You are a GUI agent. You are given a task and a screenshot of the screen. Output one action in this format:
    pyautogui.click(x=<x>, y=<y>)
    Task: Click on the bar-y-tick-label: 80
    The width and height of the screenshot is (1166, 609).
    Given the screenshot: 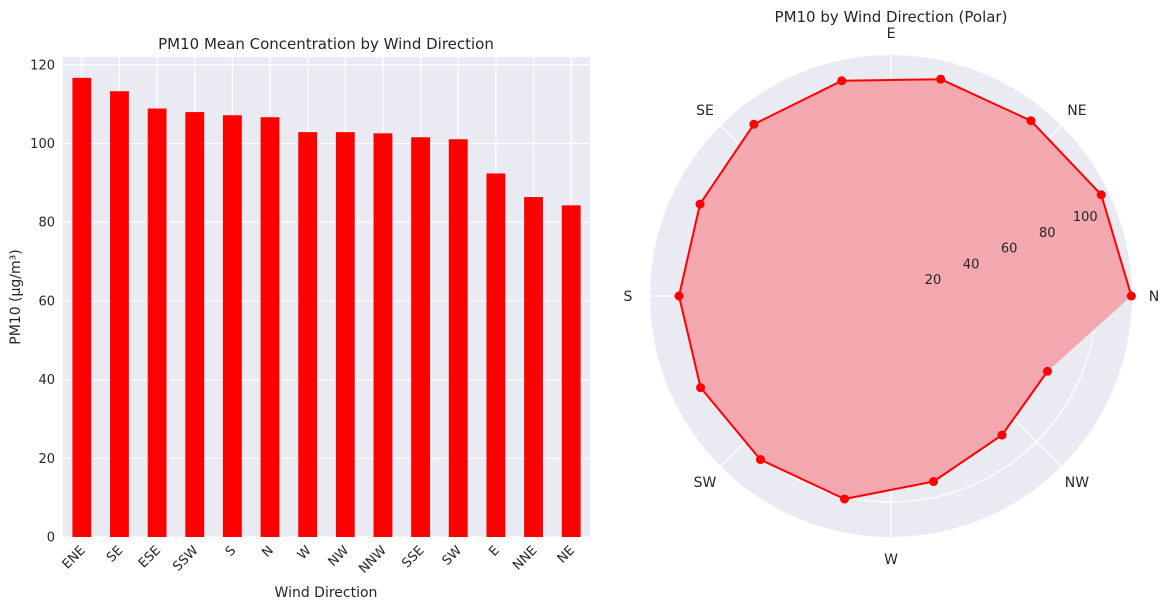 What is the action you would take?
    pyautogui.click(x=46, y=223)
    